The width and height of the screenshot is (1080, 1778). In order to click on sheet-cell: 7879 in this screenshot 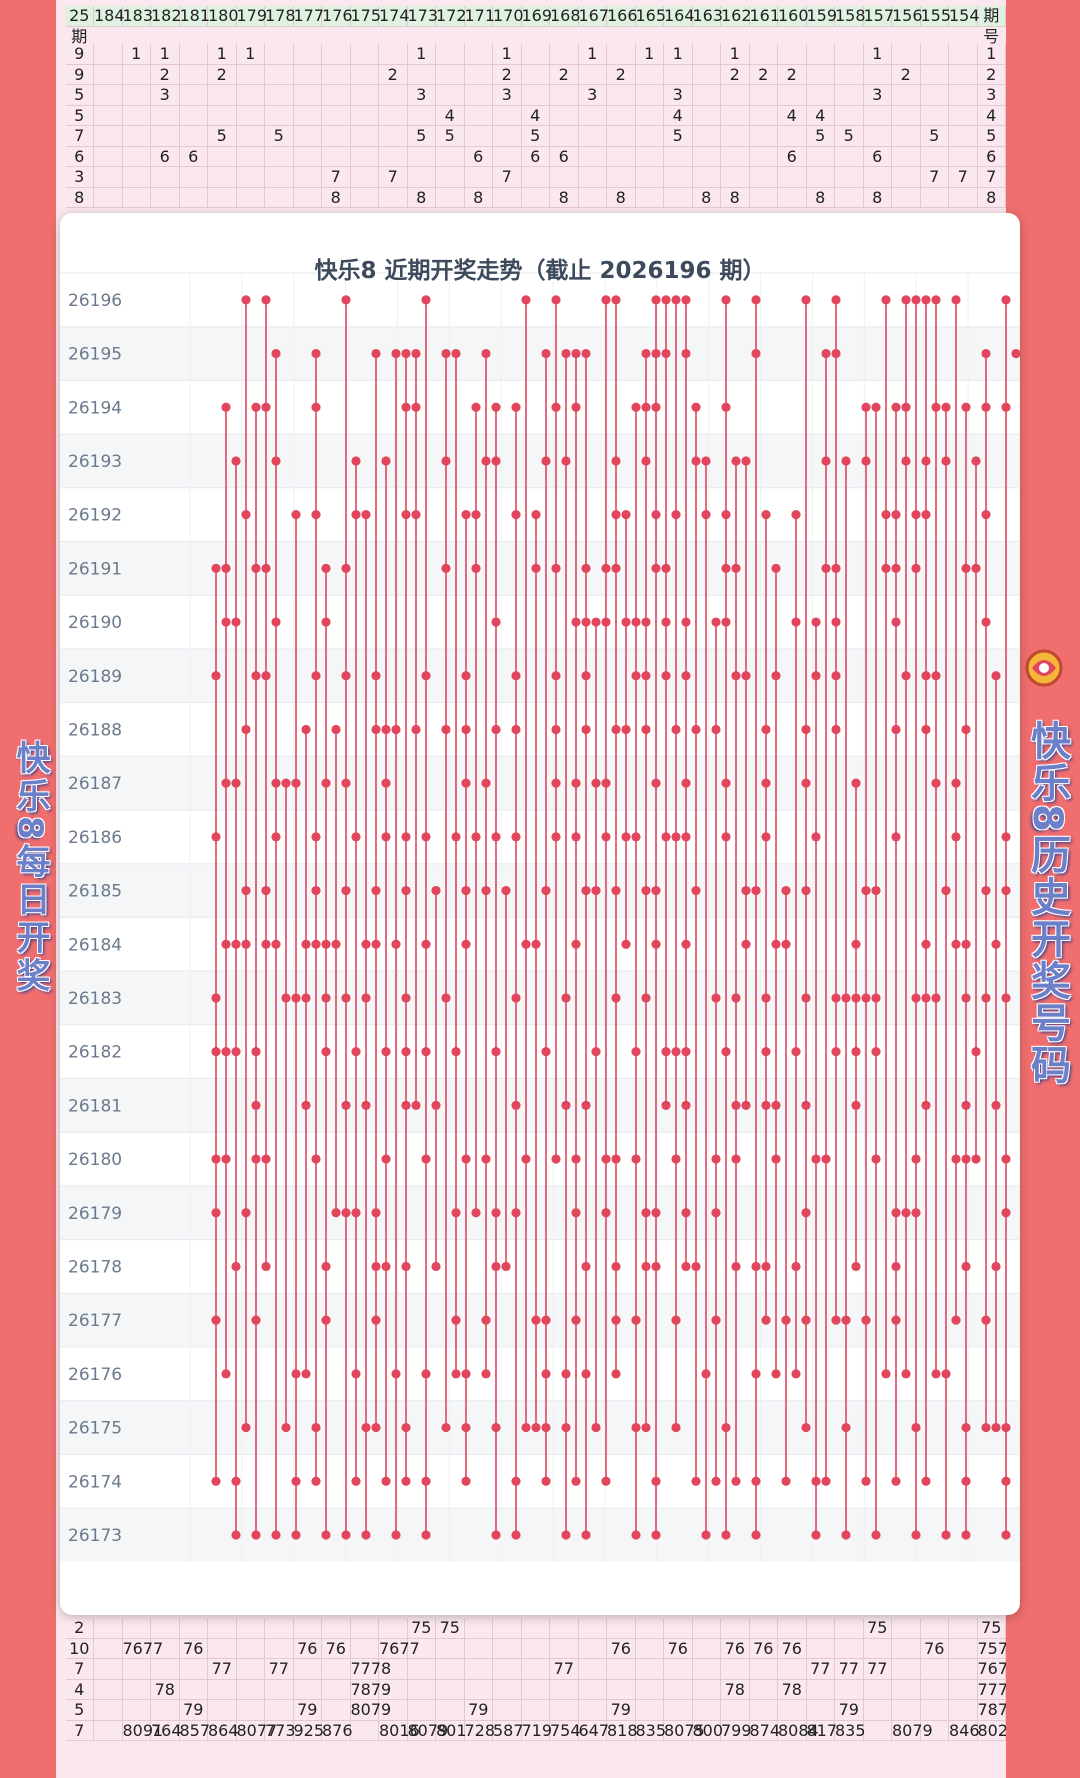, I will do `click(371, 1689)`.